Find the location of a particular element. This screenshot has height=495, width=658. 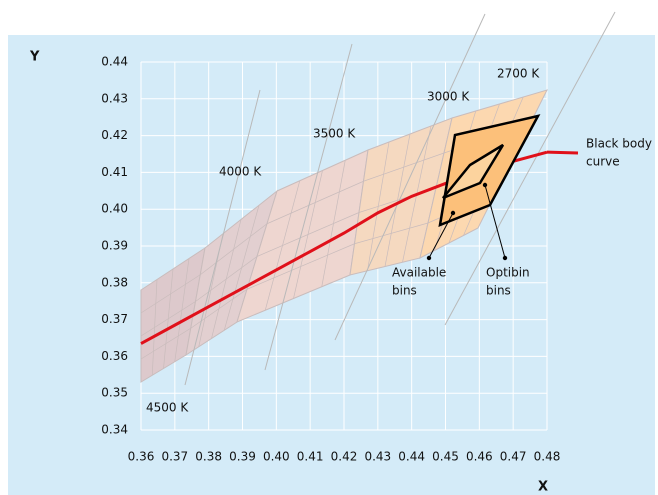

region-label: 2700 K is located at coordinates (518, 74).